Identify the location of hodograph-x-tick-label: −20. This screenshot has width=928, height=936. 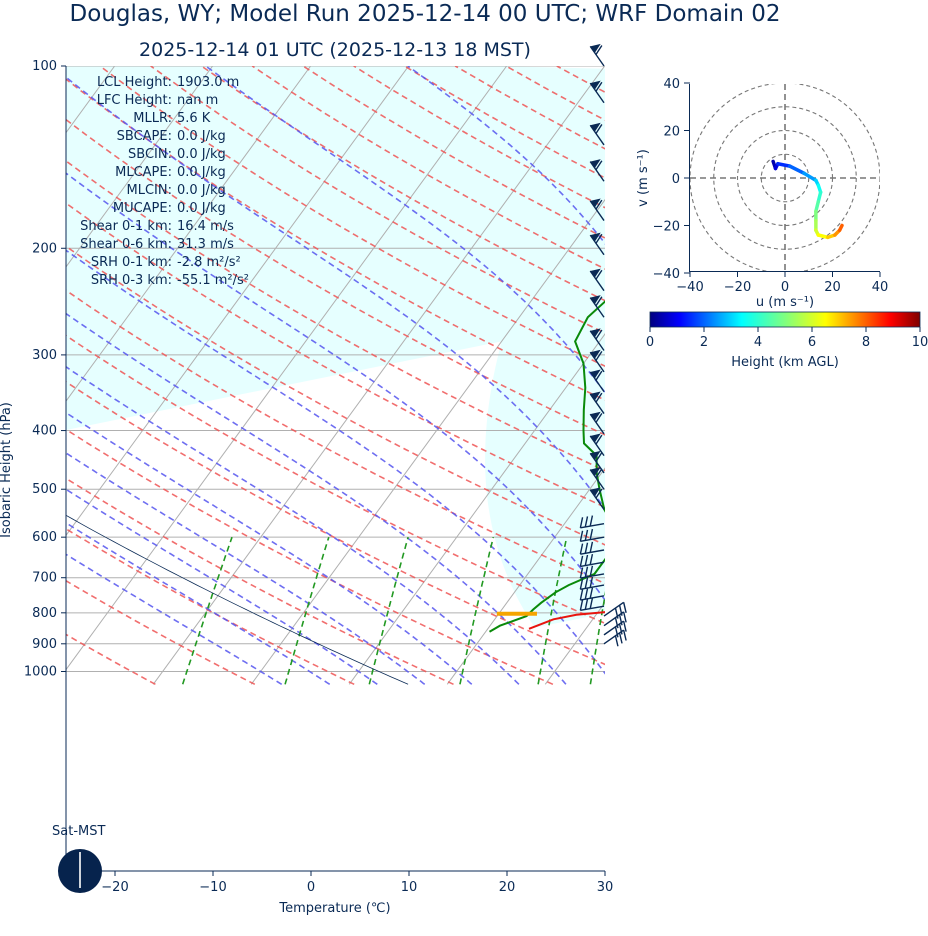
(737, 287).